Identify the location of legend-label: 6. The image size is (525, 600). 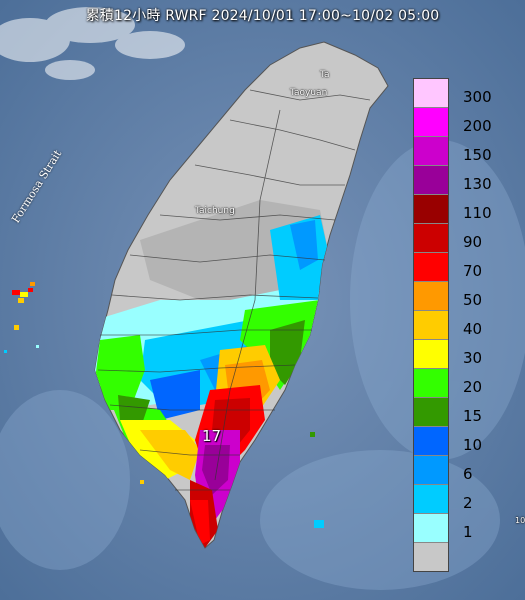
(468, 474).